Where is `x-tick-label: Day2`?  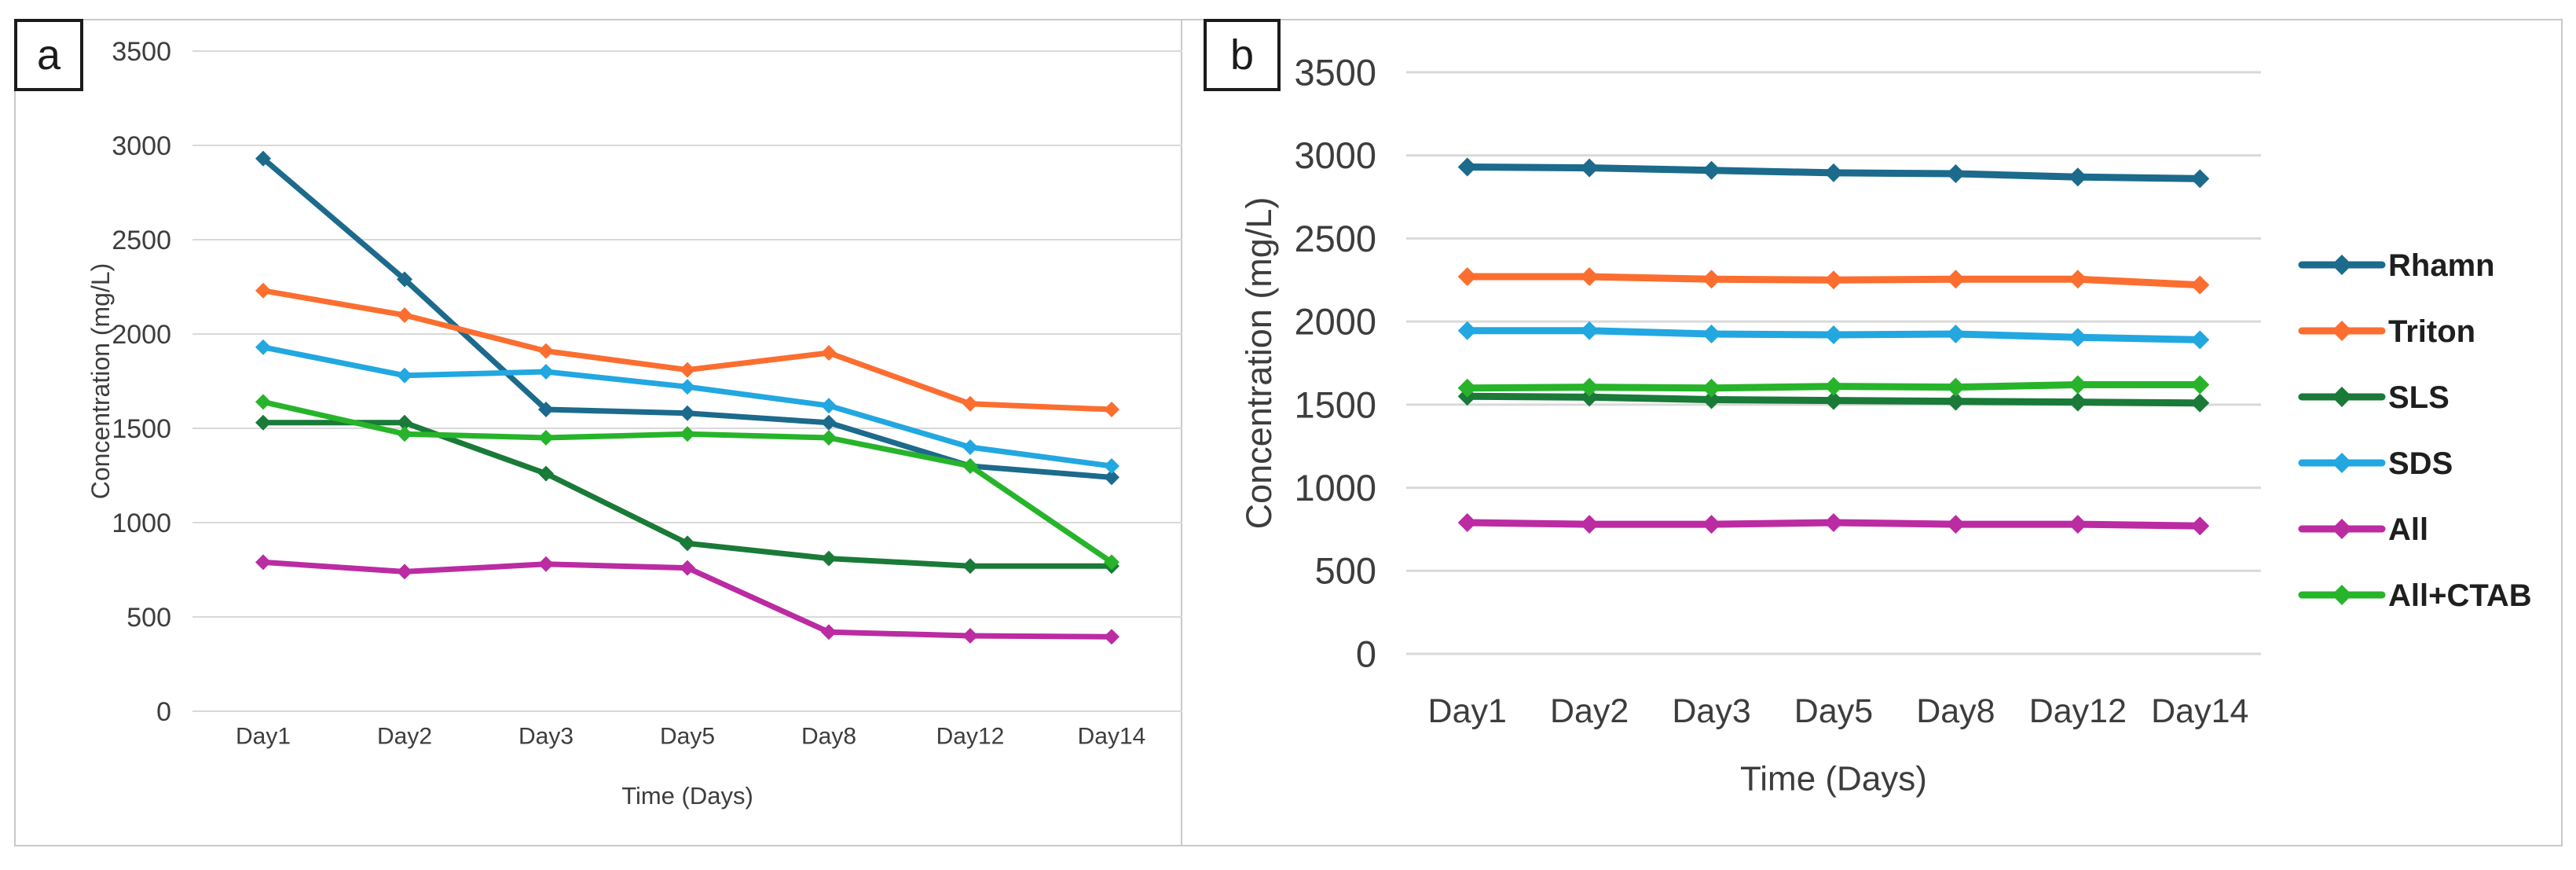
x-tick-label: Day2 is located at coordinates (1589, 711).